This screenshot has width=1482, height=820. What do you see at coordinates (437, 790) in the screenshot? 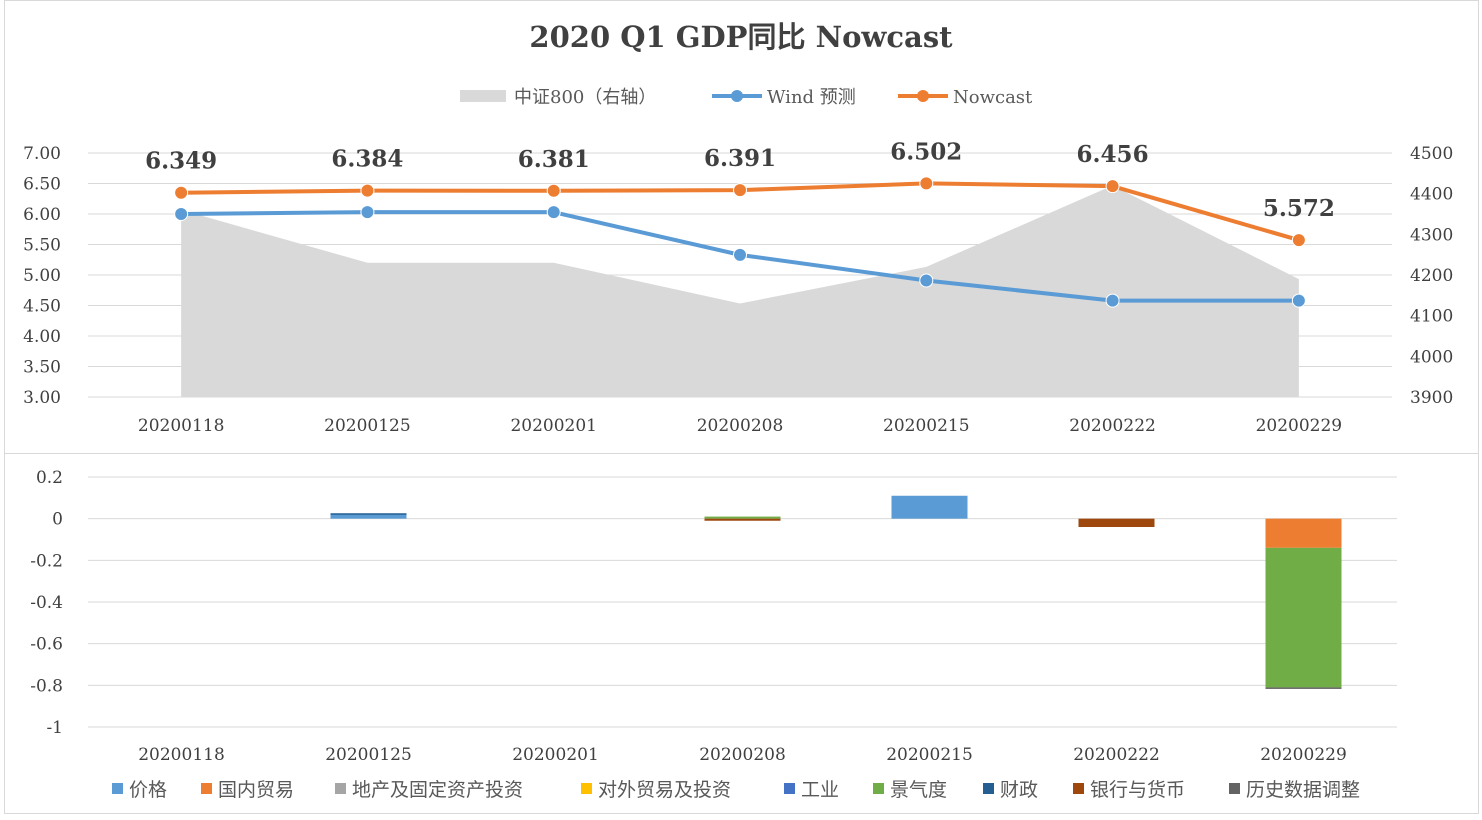
I see `bottom-legend-label: 地产及固定资产投资` at bounding box center [437, 790].